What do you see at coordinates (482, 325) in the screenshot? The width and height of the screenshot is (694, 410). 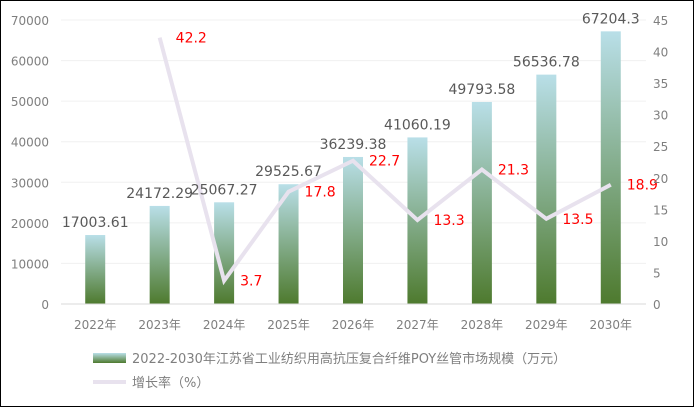 I see `x-tick-label: 2028年` at bounding box center [482, 325].